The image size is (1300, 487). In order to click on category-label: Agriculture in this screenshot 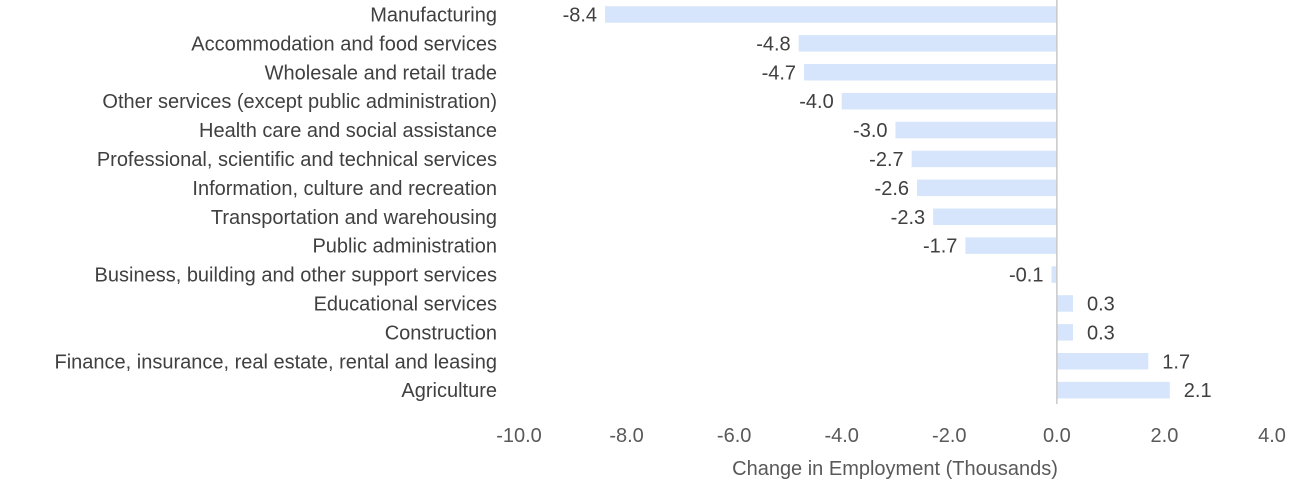, I will do `click(449, 391)`.